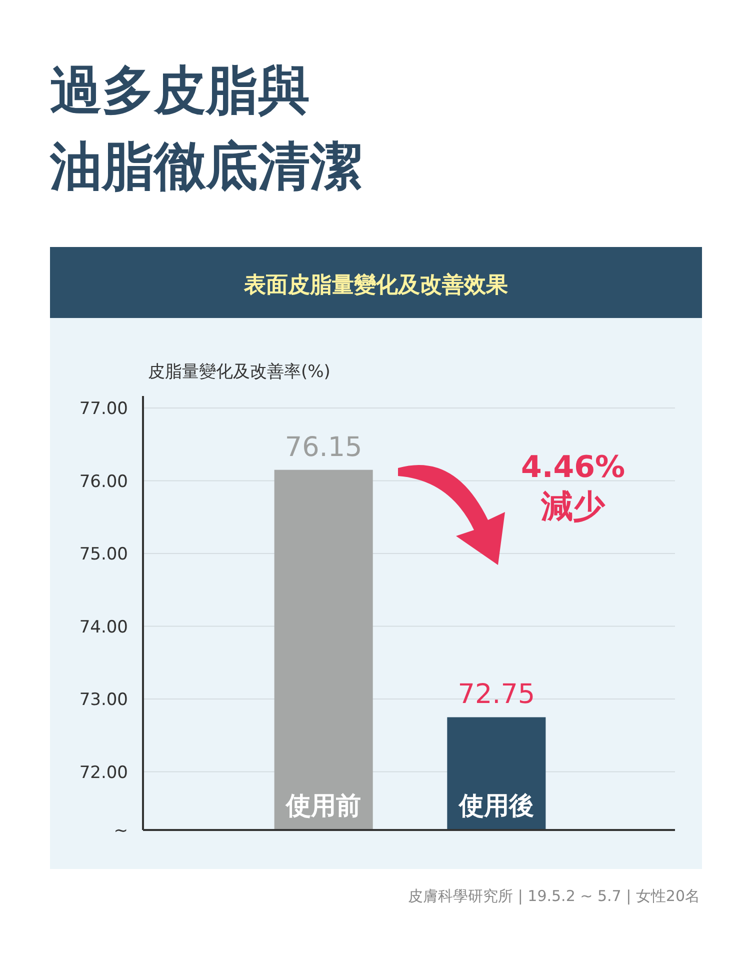 The width and height of the screenshot is (750, 956). I want to click on y-tick-label: 73.00, so click(103, 700).